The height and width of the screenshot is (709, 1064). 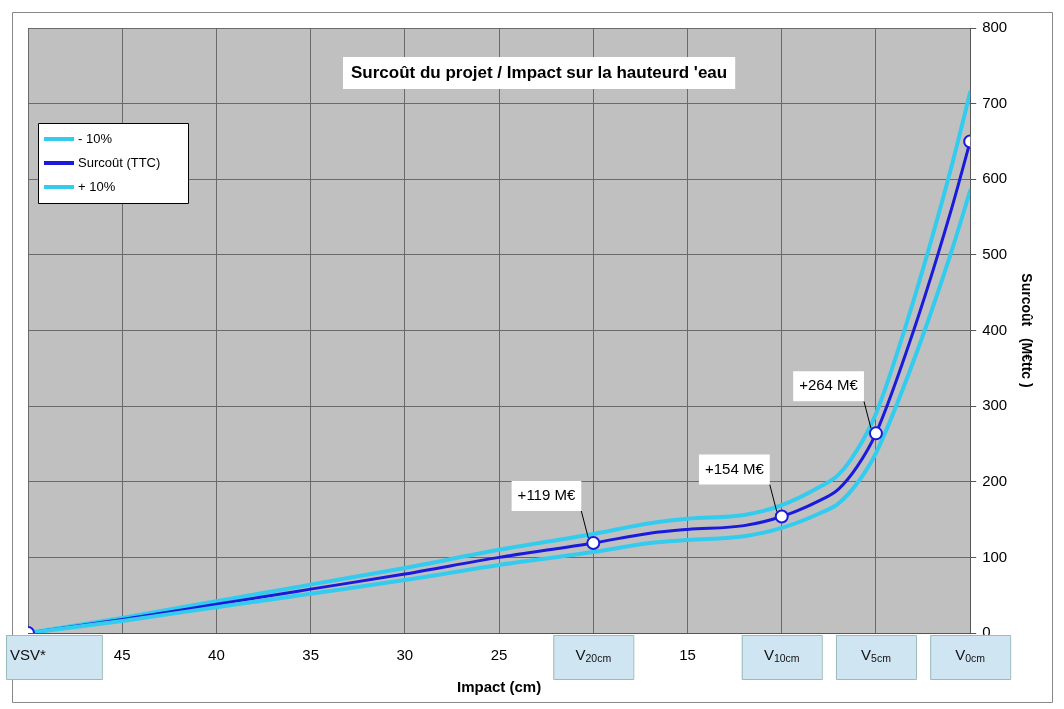 I want to click on legend-label: + 10%, so click(x=97, y=186).